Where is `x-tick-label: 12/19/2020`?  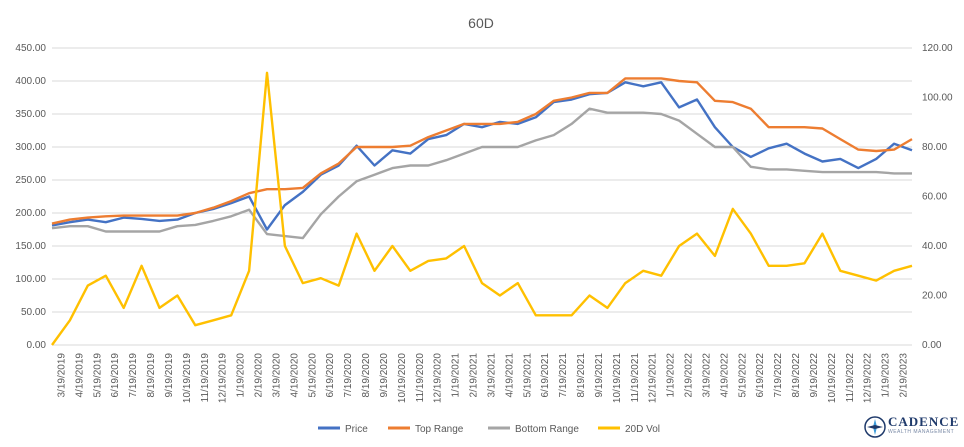
x-tick-label: 12/19/2020 is located at coordinates (438, 378).